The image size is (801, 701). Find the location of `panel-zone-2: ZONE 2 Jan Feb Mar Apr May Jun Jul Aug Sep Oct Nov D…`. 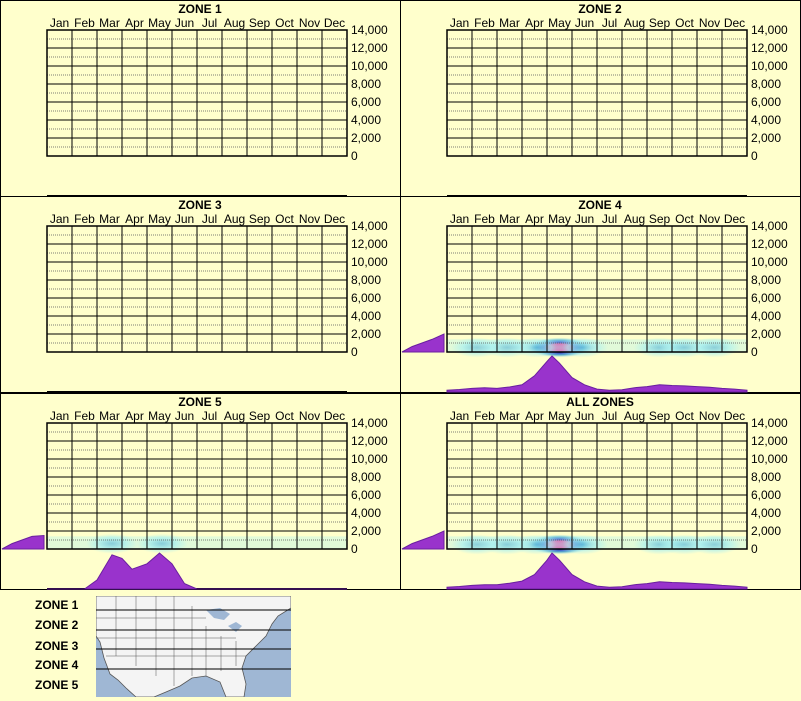

panel-zone-2: ZONE 2 Jan Feb Mar Apr May Jun Jul Aug Sep Oct Nov D… is located at coordinates (600, 98).